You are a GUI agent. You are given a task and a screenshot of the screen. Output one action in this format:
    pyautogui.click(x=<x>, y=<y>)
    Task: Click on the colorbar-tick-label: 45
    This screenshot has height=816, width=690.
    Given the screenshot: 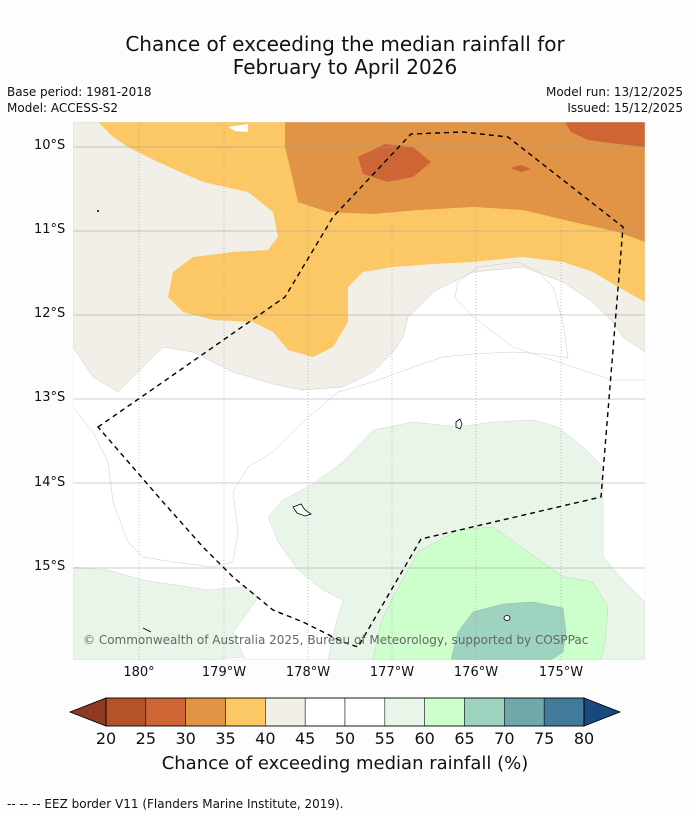 What is the action you would take?
    pyautogui.click(x=305, y=738)
    